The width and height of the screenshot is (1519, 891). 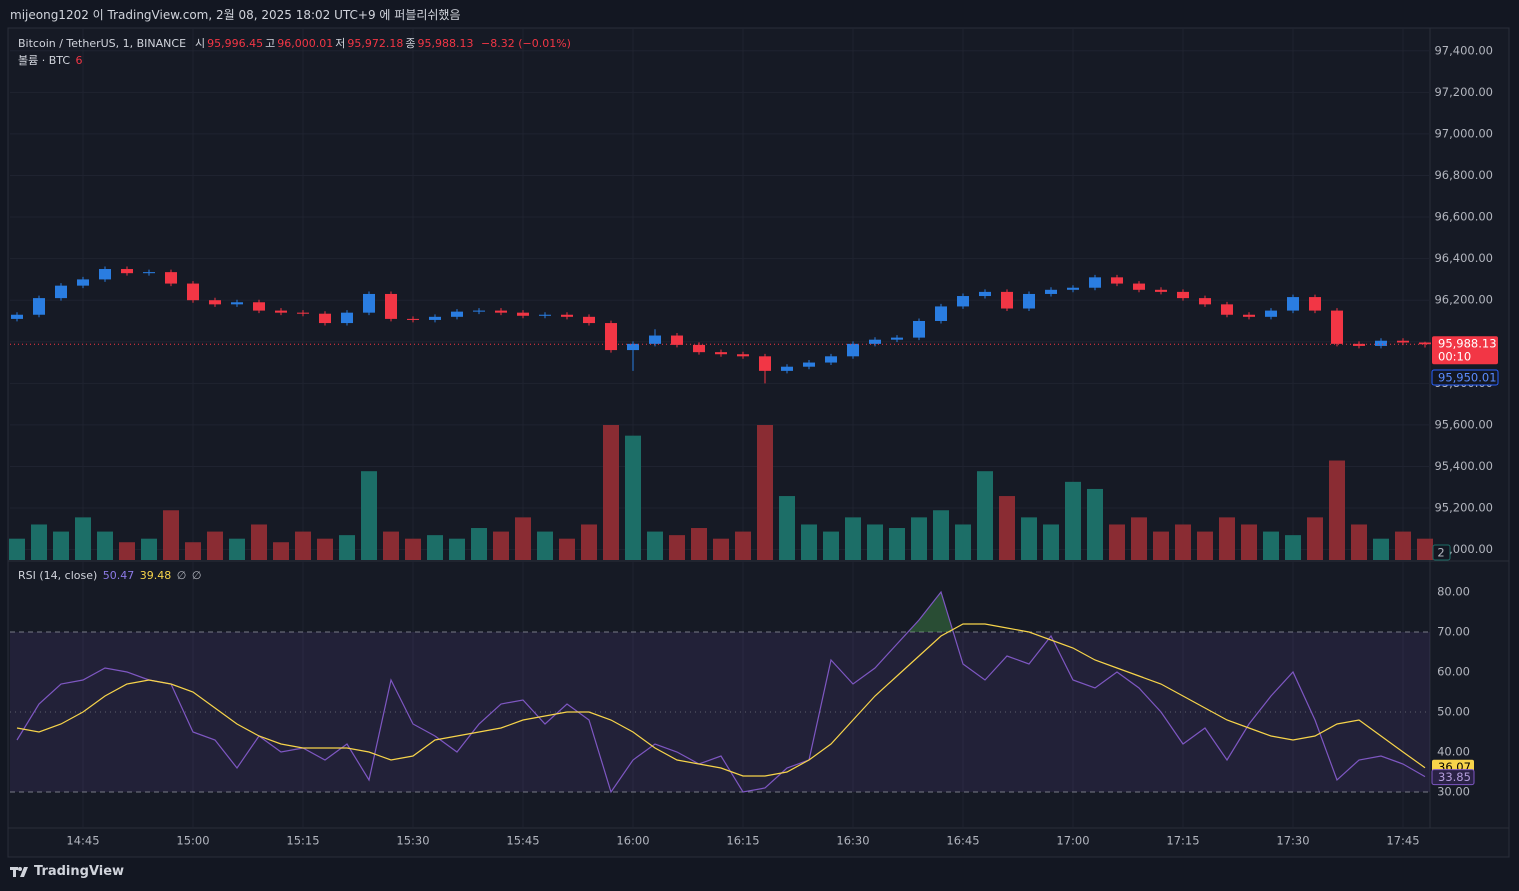 What do you see at coordinates (1182, 841) in the screenshot?
I see `x-tick-label: 17:15` at bounding box center [1182, 841].